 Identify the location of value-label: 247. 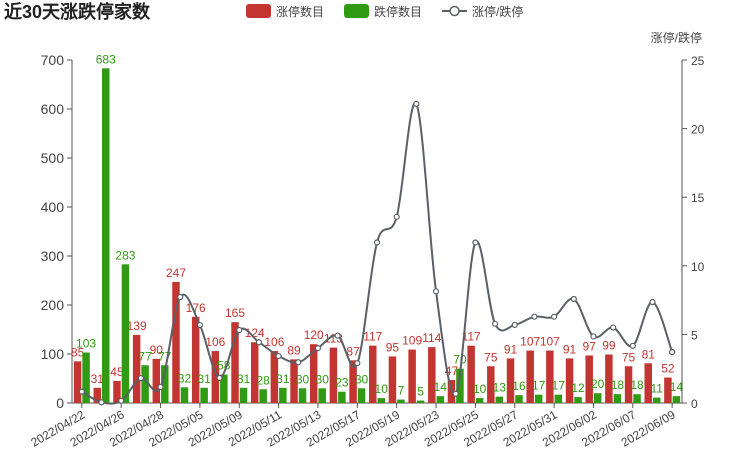
(176, 273).